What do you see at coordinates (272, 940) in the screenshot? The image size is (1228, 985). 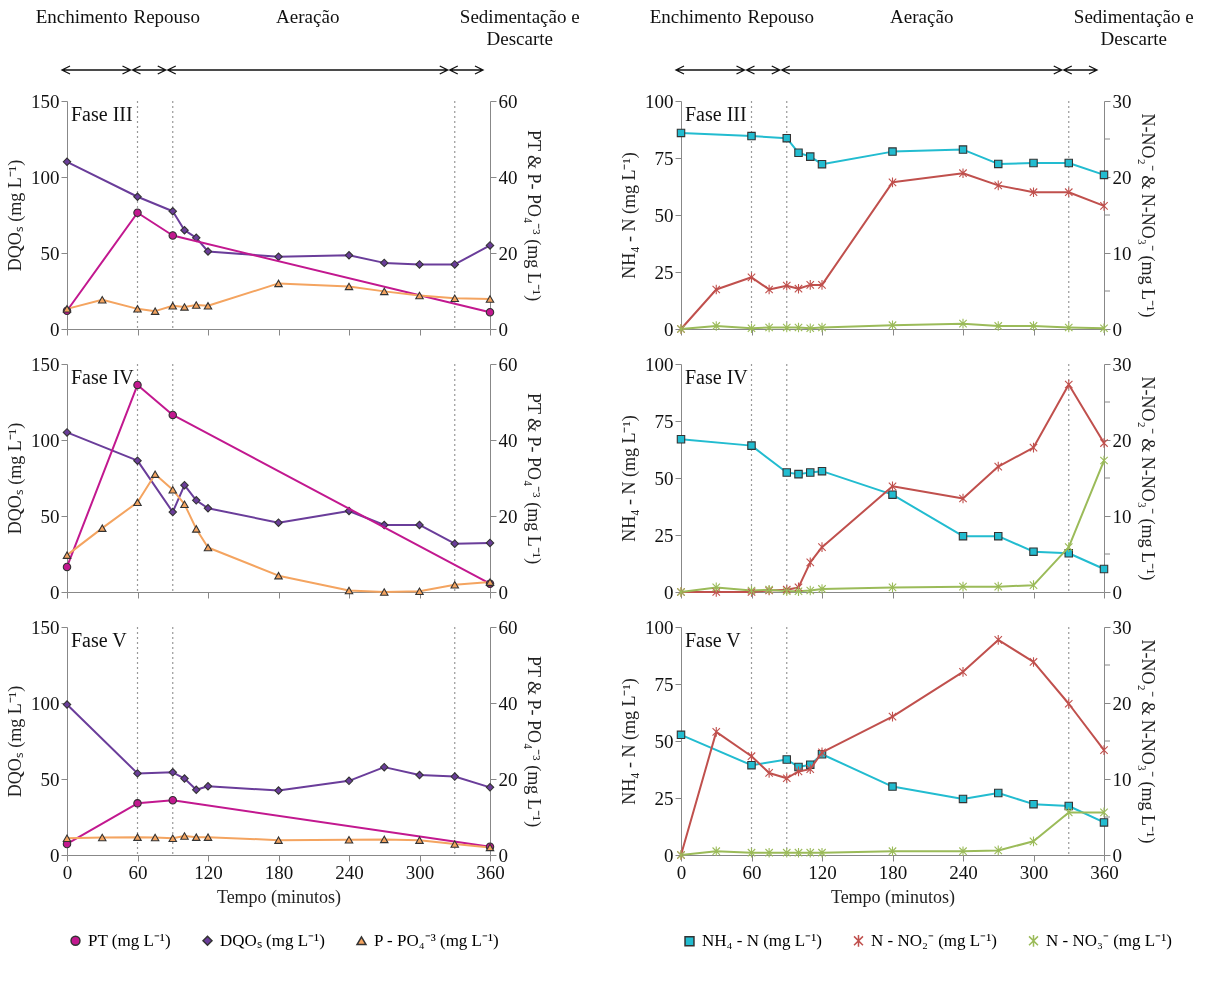 I see `legend-label: DQOₛ (mg L⁻¹)` at bounding box center [272, 940].